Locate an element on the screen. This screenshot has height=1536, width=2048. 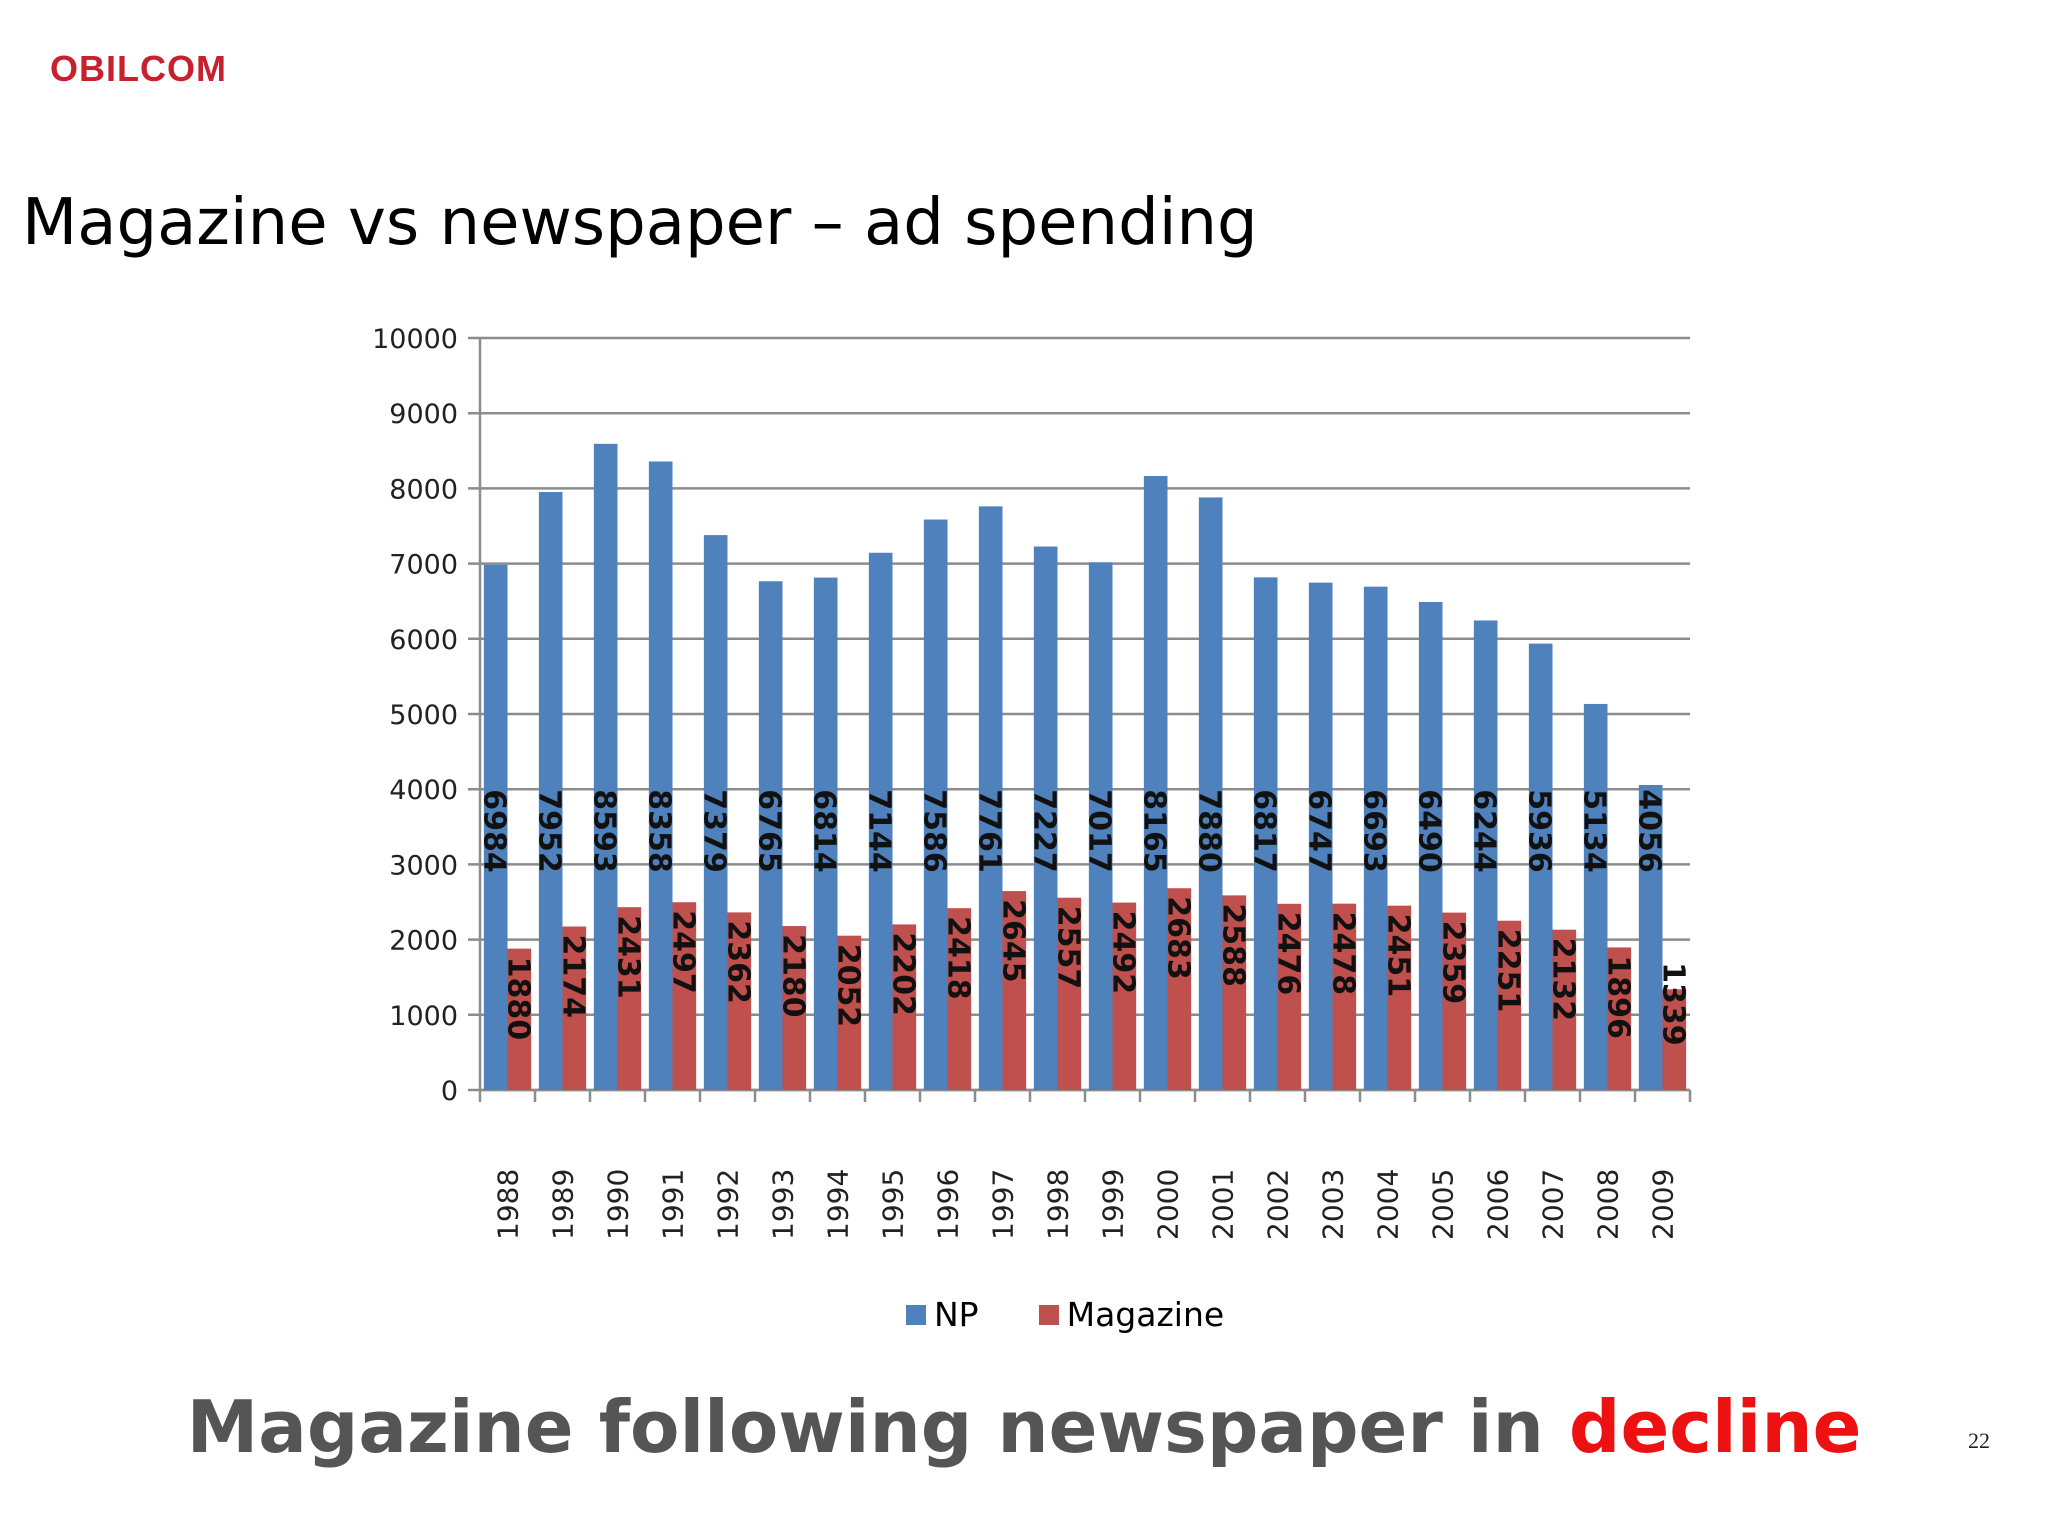
bar-magazine-1999 is located at coordinates (1124, 996).